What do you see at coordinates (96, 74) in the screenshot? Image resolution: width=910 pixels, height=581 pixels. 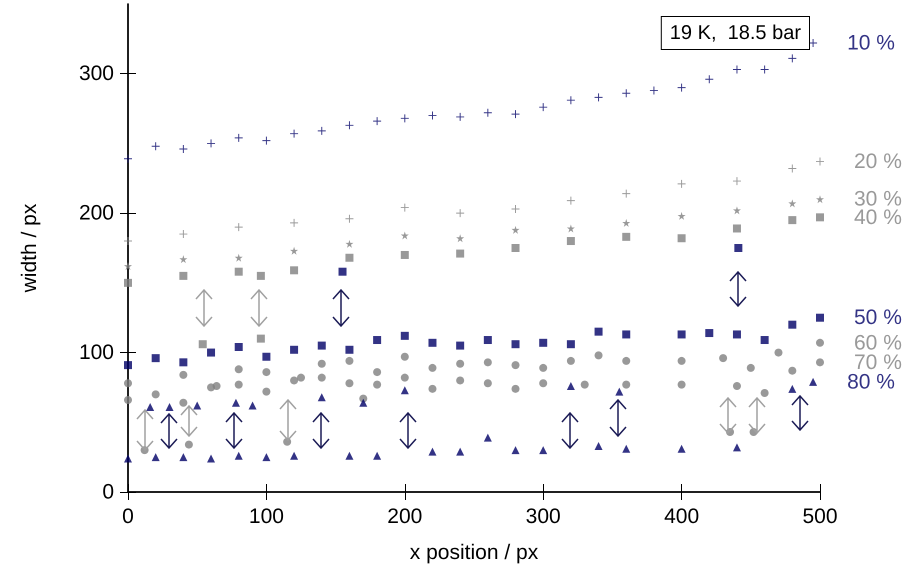 I see `y-tick-label: 300` at bounding box center [96, 74].